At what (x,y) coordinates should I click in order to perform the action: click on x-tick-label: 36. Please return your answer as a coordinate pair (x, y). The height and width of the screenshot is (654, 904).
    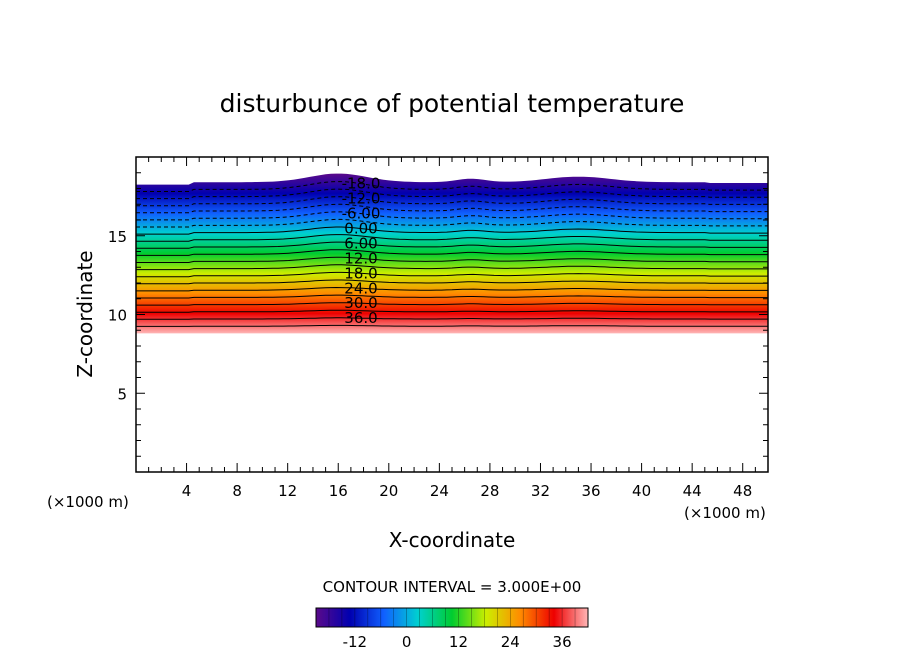
    Looking at the image, I should click on (590, 491).